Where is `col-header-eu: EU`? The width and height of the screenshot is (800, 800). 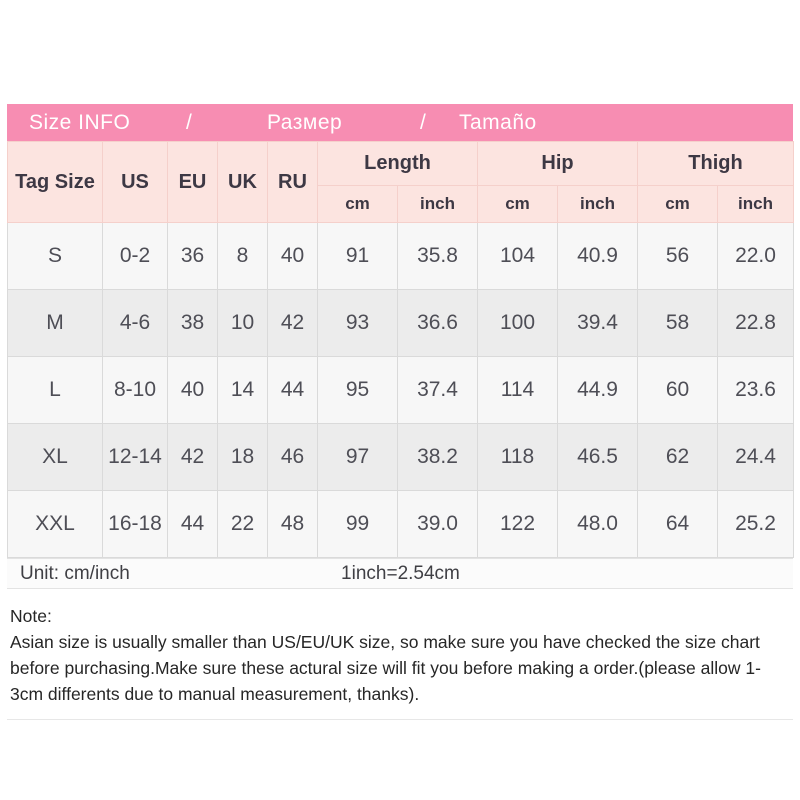
col-header-eu: EU is located at coordinates (192, 182).